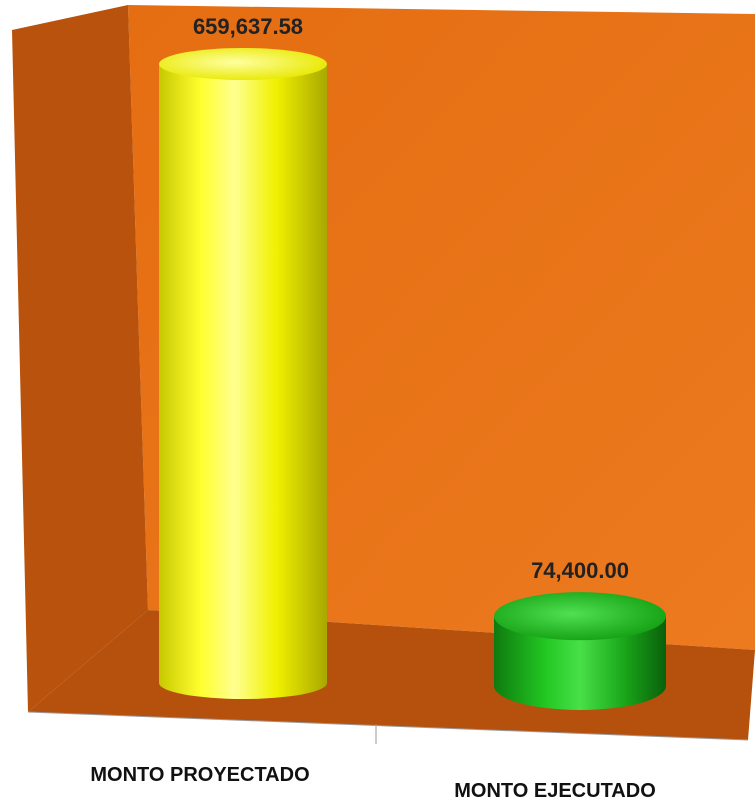 The image size is (755, 808). Describe the element at coordinates (243, 64) in the screenshot. I see `bar-monto-proyectado-top` at that location.